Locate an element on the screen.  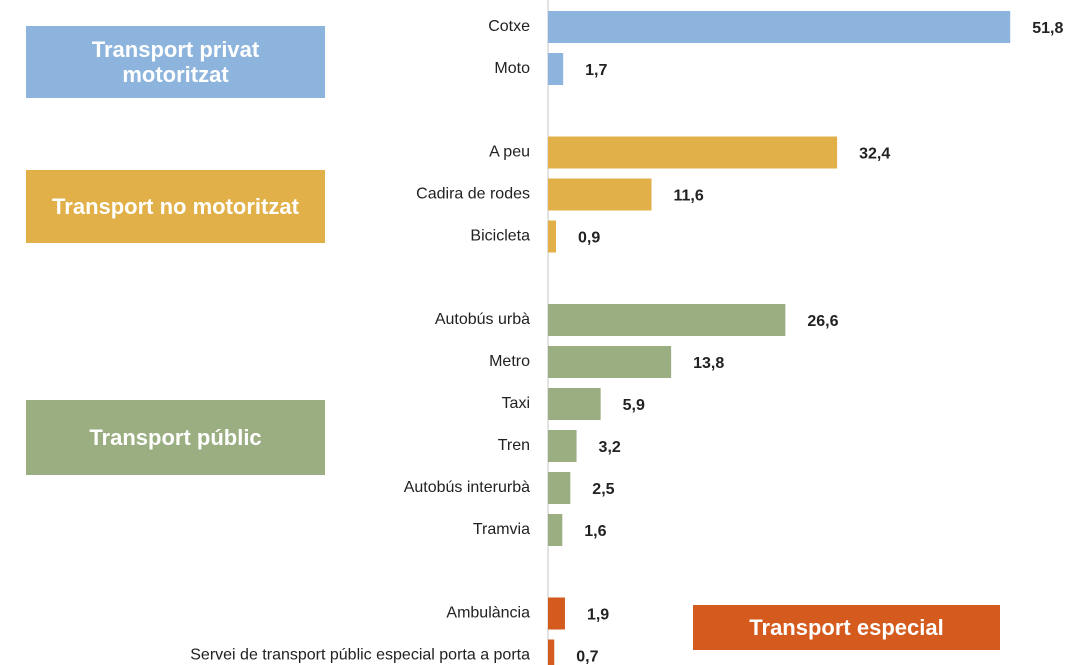
category-label: Tramvia is located at coordinates (501, 529).